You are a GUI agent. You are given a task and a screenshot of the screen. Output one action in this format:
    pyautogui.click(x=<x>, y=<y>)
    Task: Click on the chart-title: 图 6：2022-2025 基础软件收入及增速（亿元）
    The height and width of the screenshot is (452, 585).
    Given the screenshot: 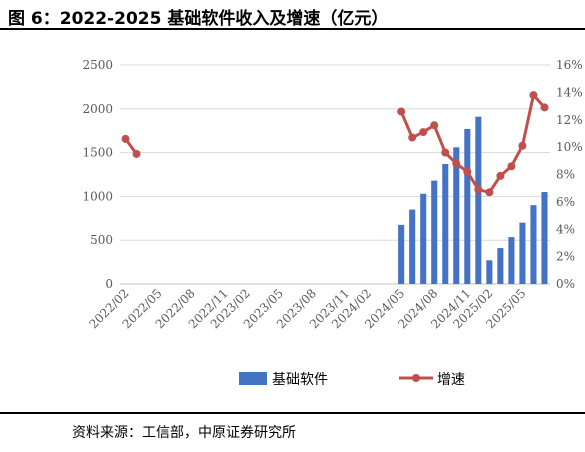 What is the action you would take?
    pyautogui.click(x=198, y=19)
    